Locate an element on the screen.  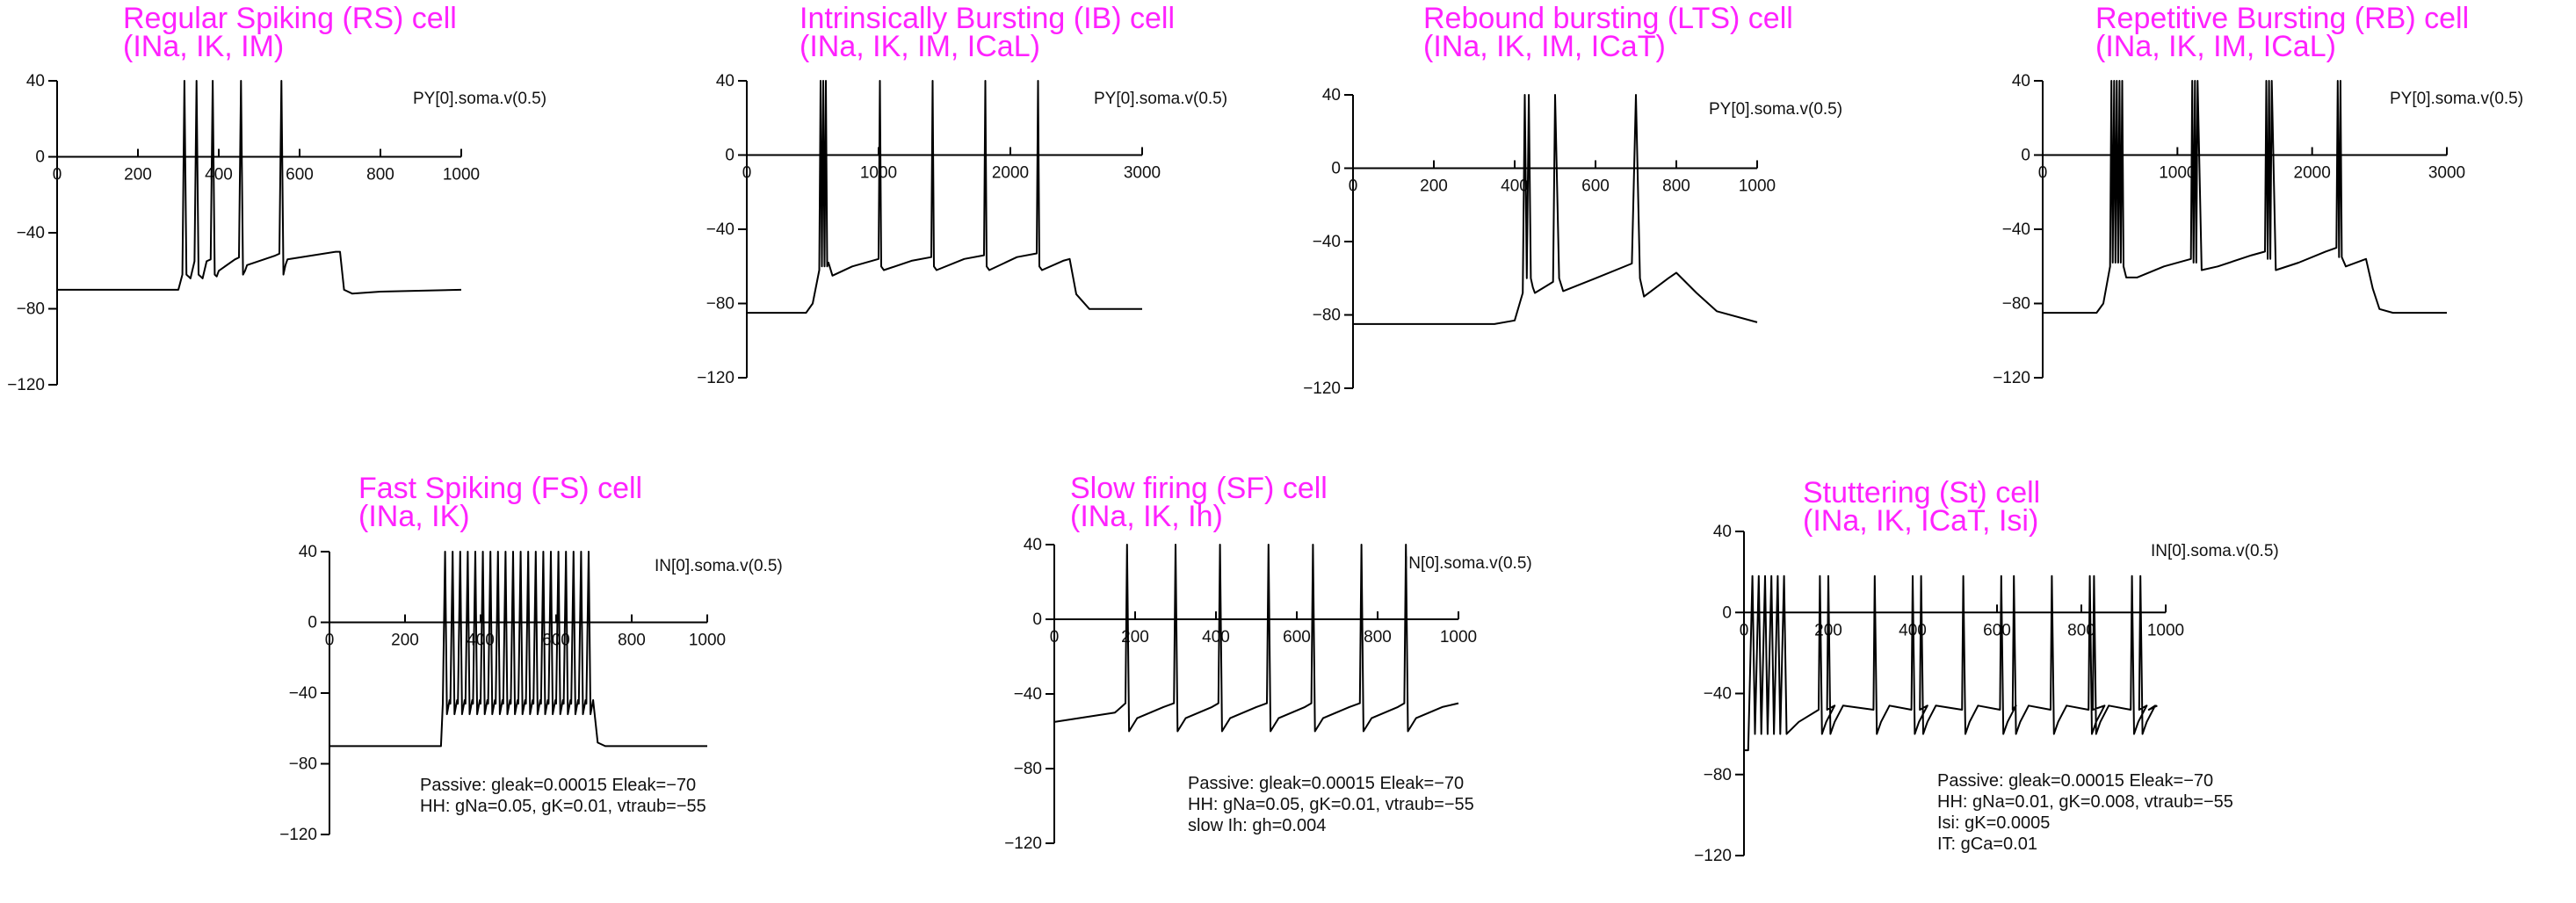
panel-subtitle: (INa, IK, IM, ICaT) is located at coordinates (1544, 46).